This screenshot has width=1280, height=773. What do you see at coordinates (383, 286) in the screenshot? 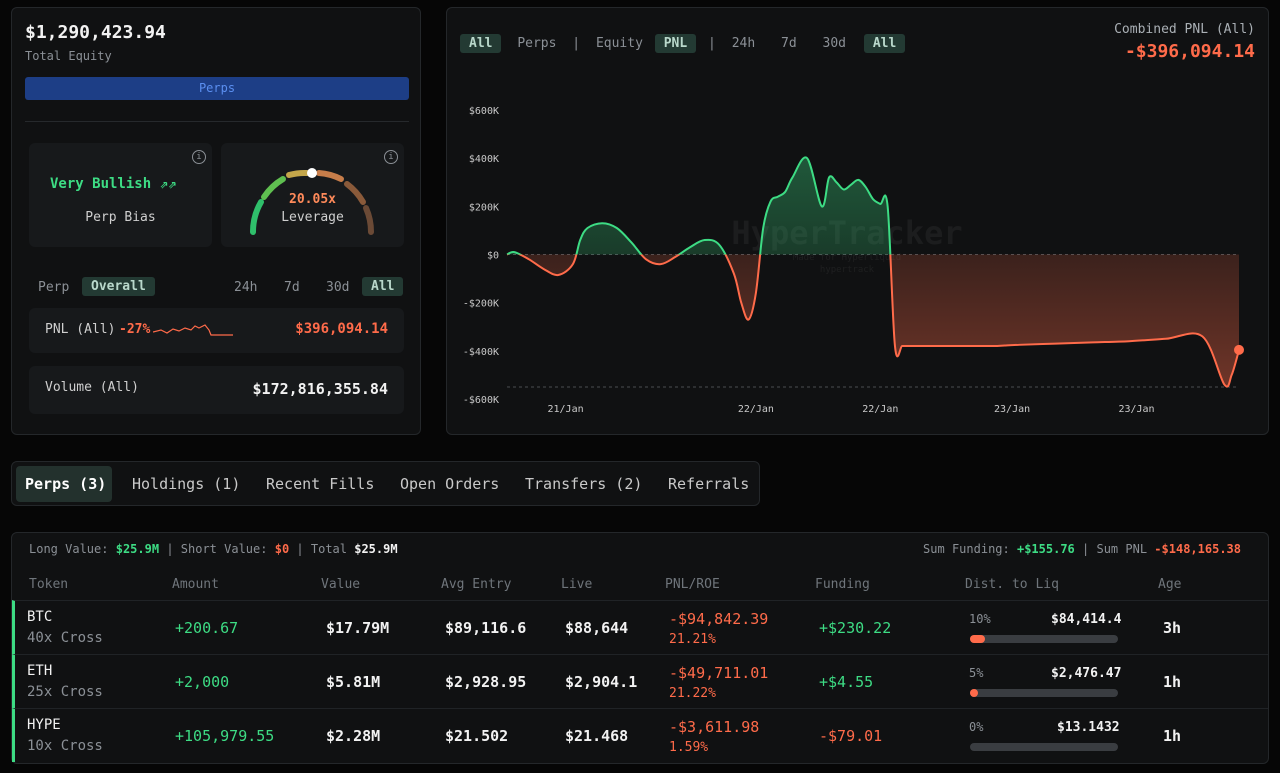
I see `filter-all: All` at bounding box center [383, 286].